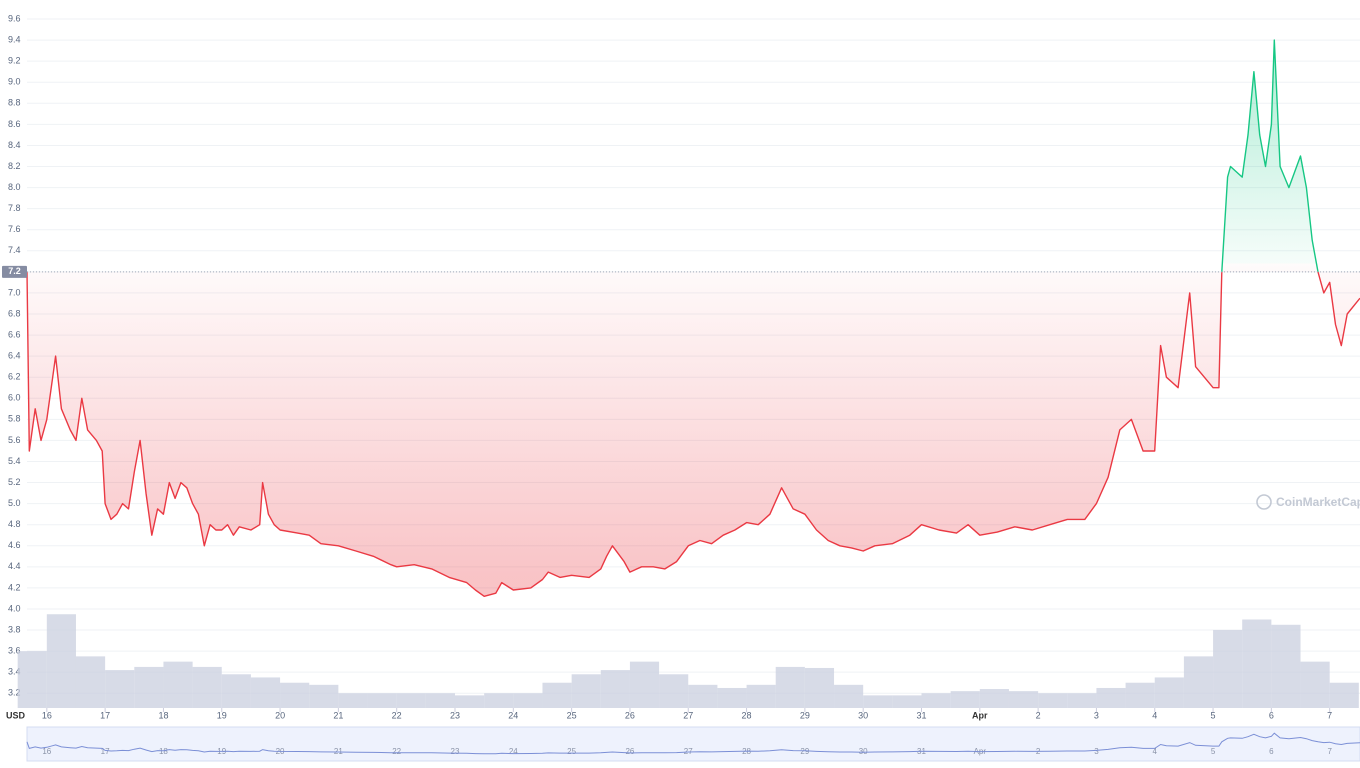 This screenshot has height=768, width=1360. Describe the element at coordinates (14, 124) in the screenshot. I see `y-tick-label: 8.6` at that location.